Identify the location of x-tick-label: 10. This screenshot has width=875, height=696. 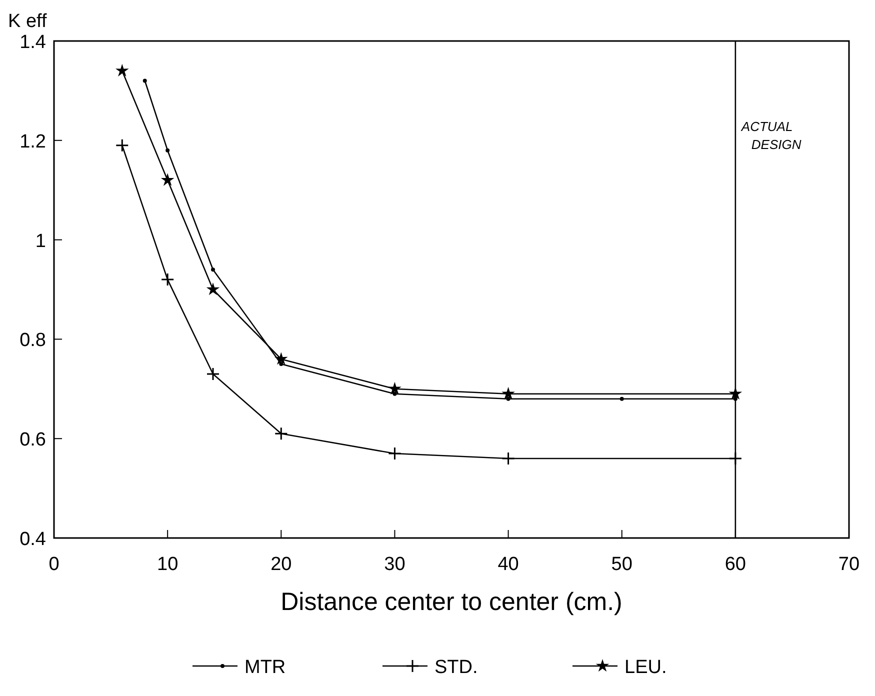
(167, 564).